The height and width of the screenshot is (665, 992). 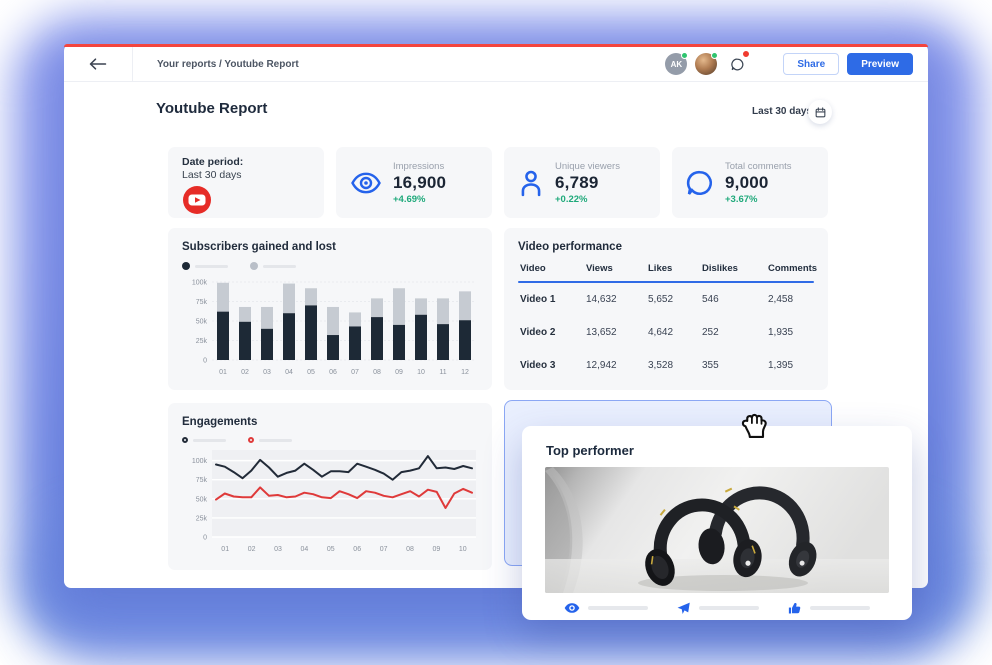 I want to click on send-icon, so click(x=683, y=608).